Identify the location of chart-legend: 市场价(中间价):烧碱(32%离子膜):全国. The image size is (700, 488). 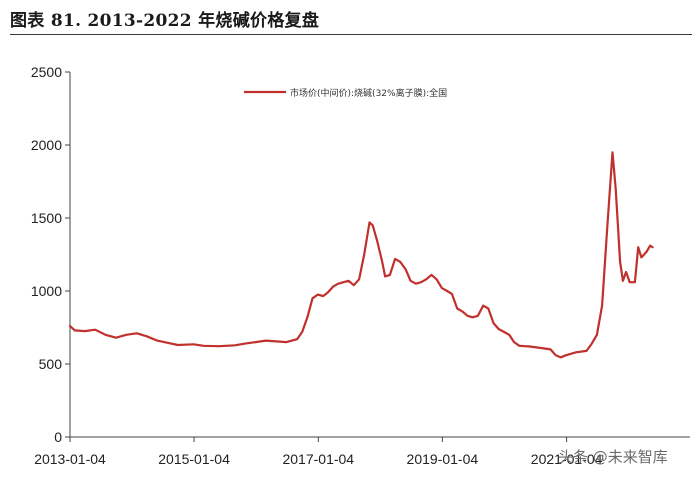
(345, 93).